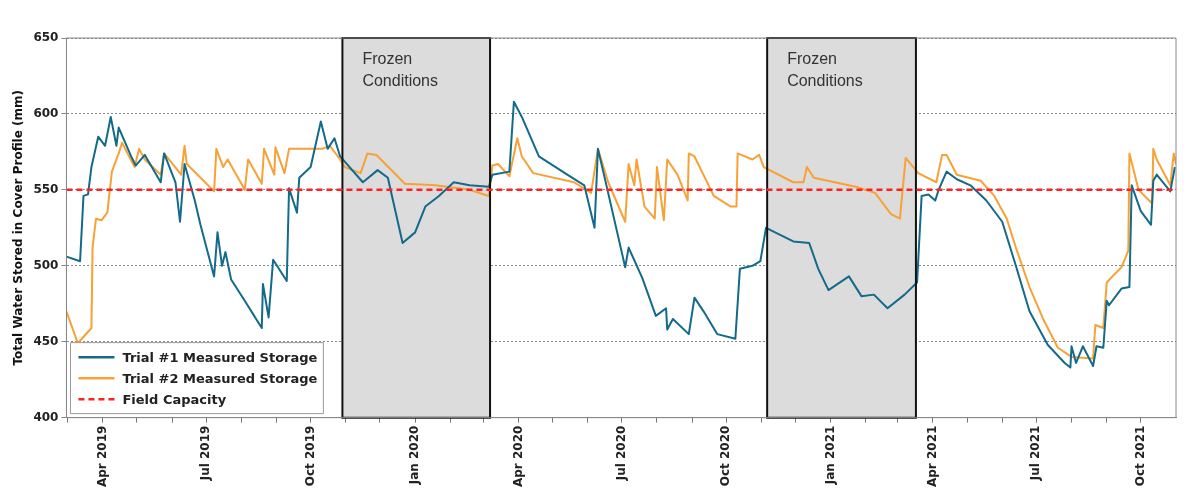 This screenshot has height=498, width=1204. Describe the element at coordinates (932, 456) in the screenshot. I see `x-tick-label: Apr 2021` at that location.